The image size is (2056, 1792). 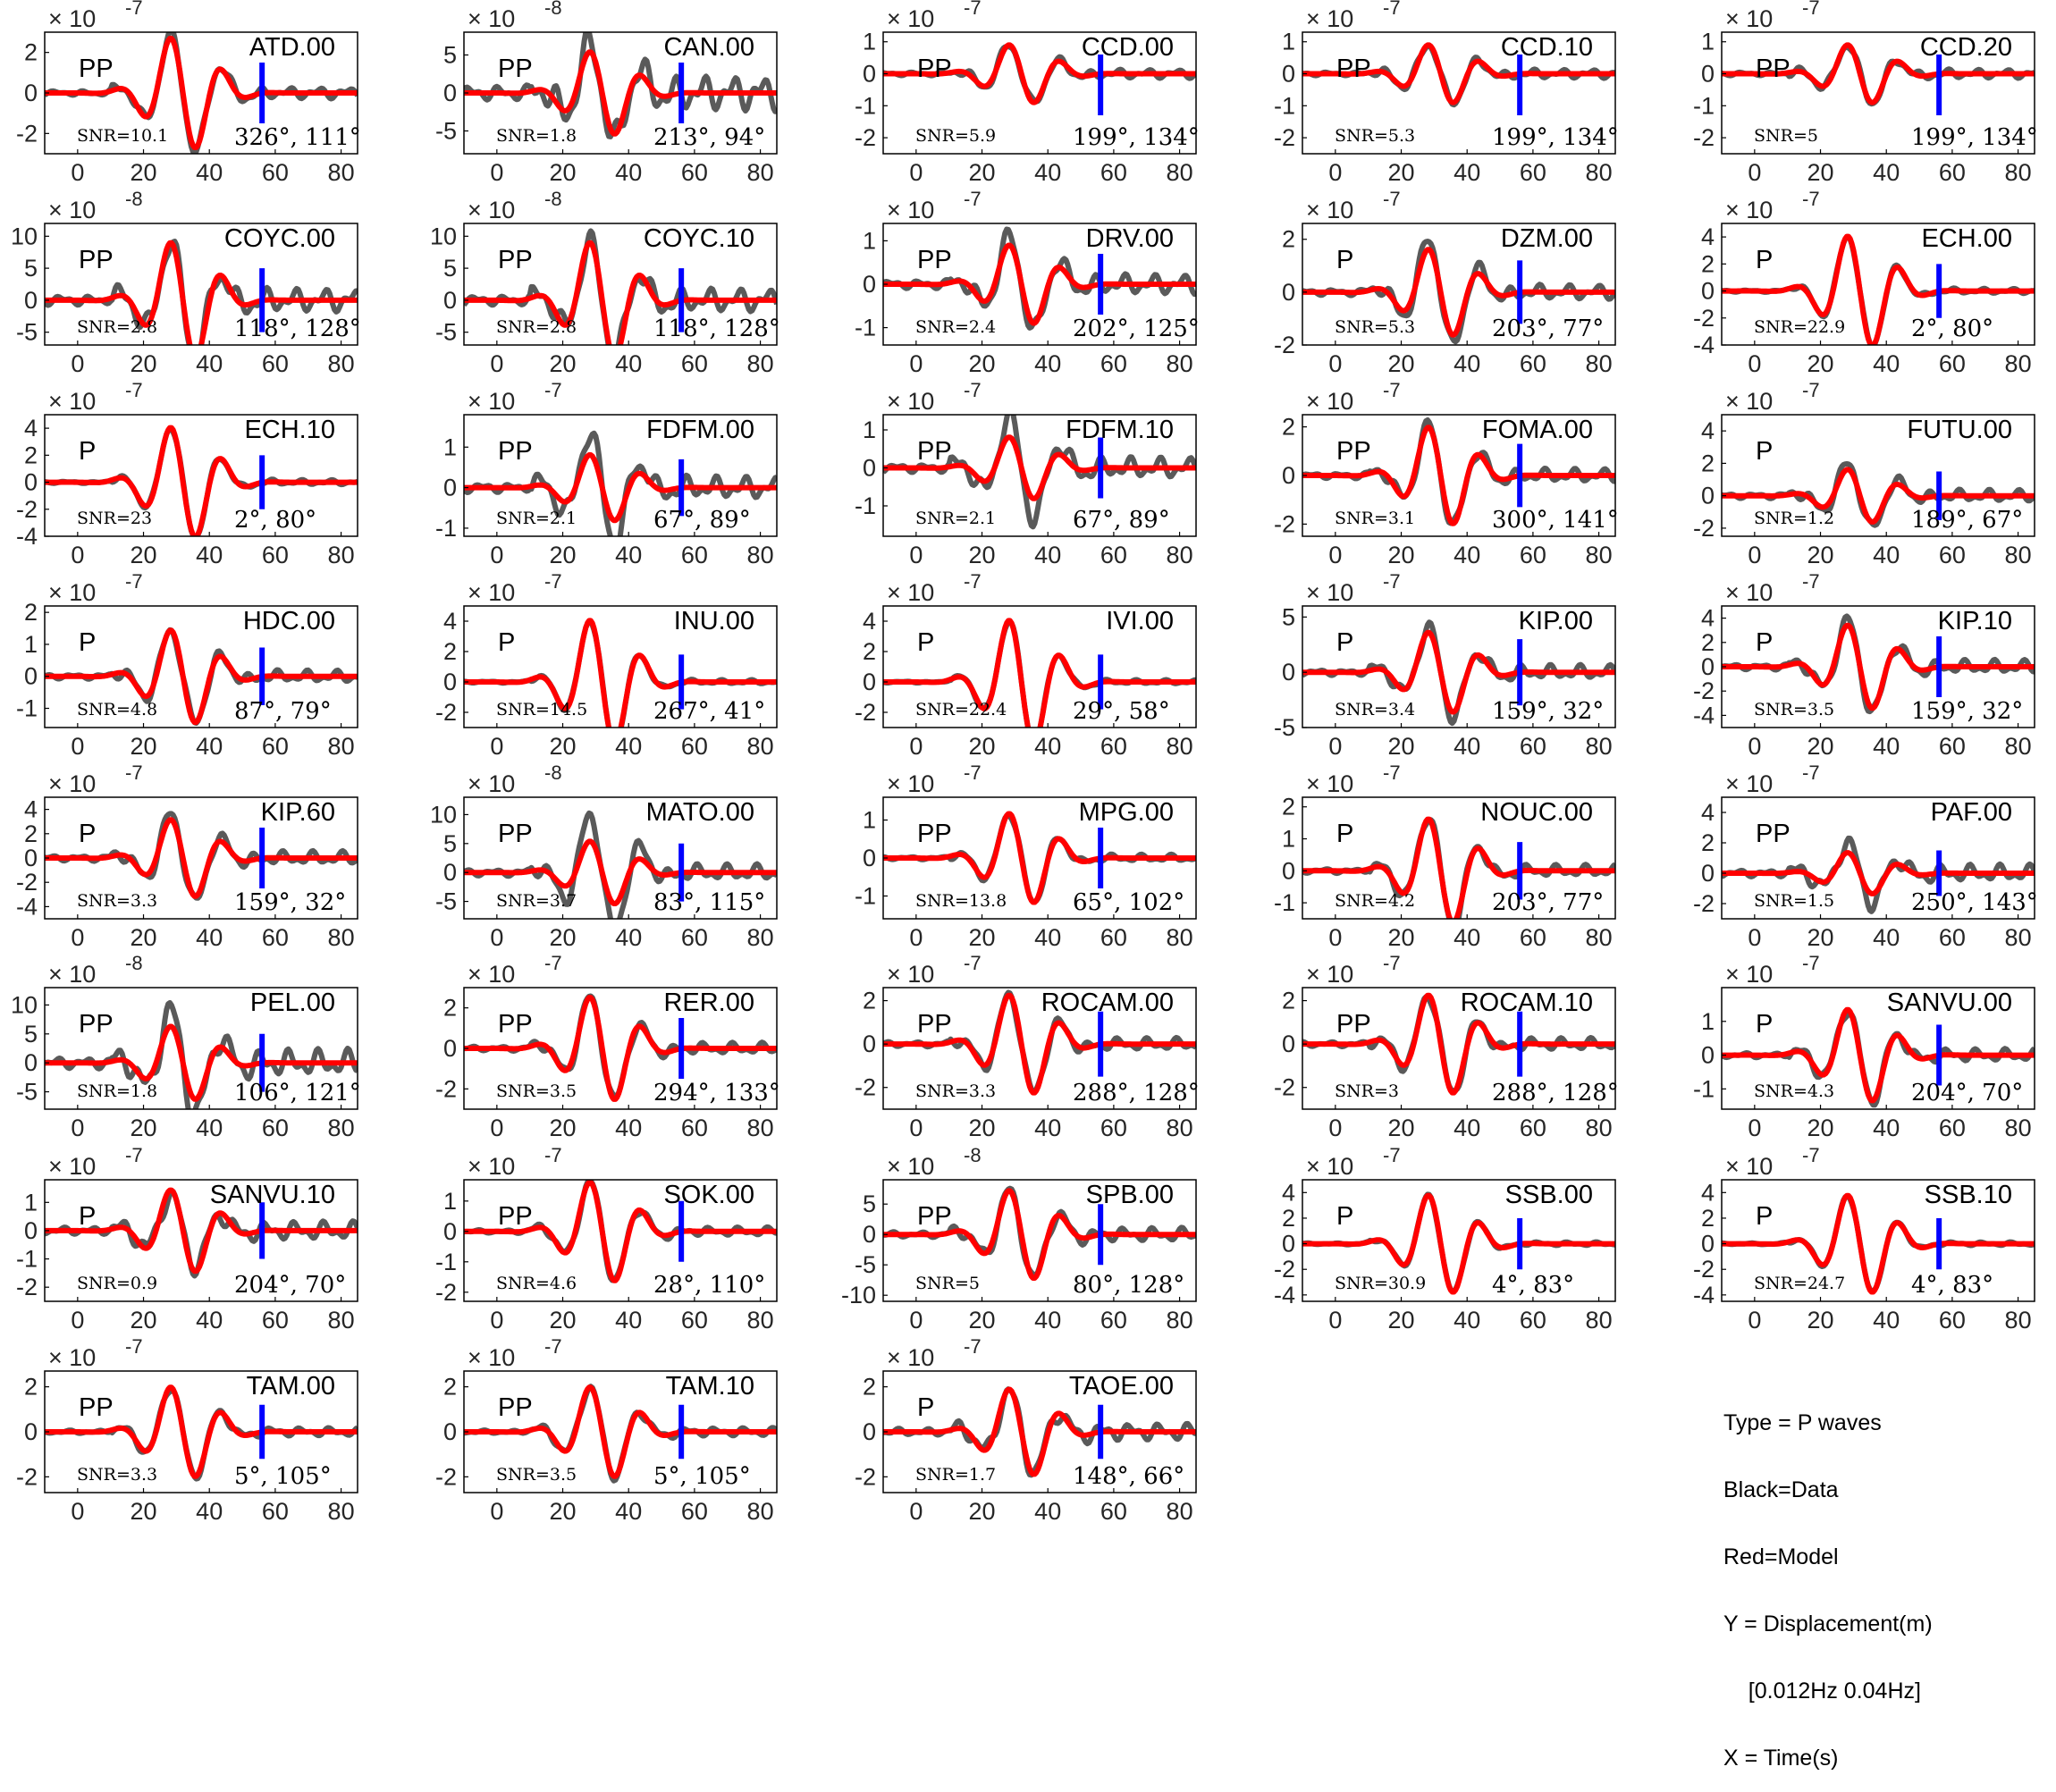 What do you see at coordinates (865, 506) in the screenshot?
I see `y-tick-label: -1` at bounding box center [865, 506].